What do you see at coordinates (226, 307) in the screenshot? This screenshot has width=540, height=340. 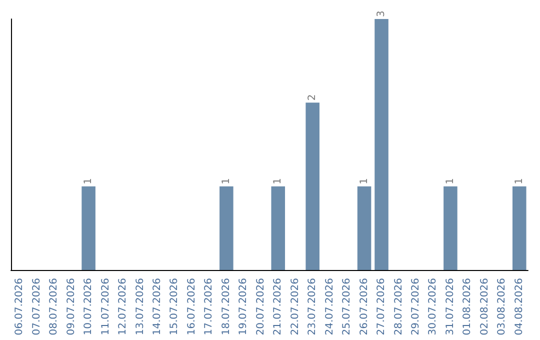 I see `x-tick-label: 18.07.2026` at bounding box center [226, 307].